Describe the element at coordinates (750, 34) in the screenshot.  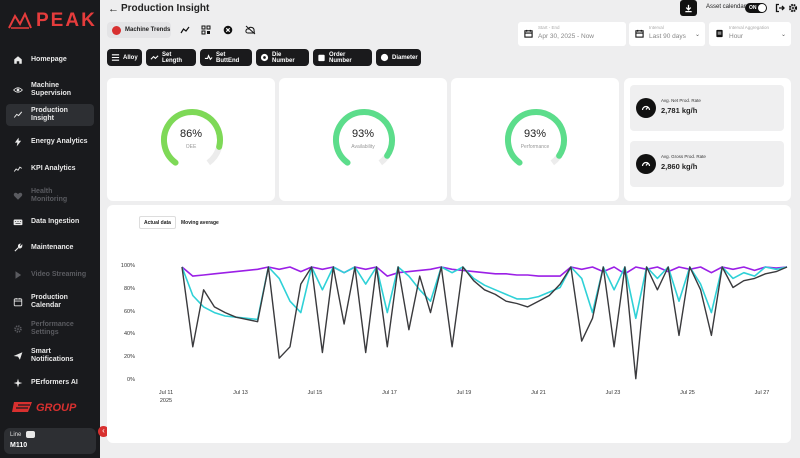
I see `aggregation-filter: Interval Aggregation Hour ⌄` at that location.